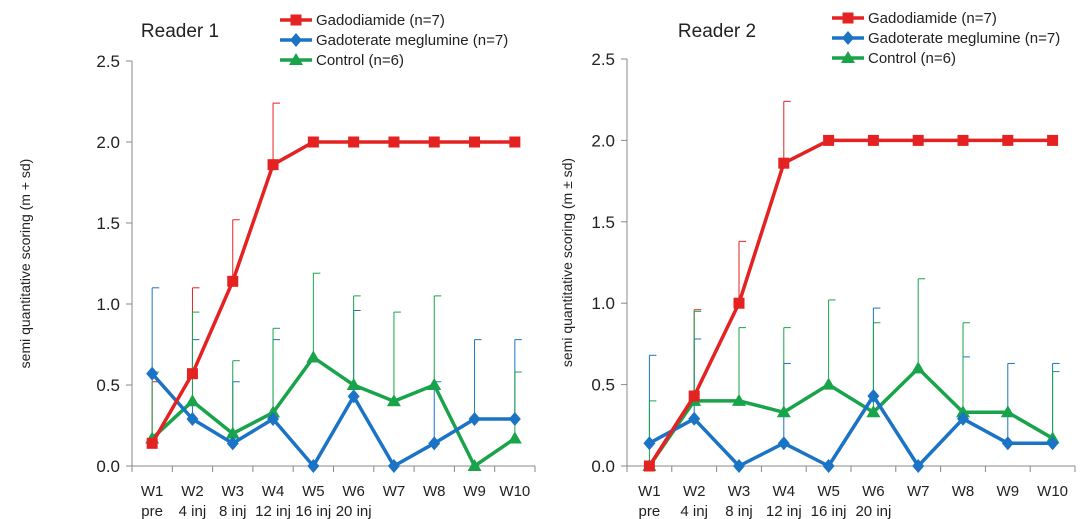  Describe the element at coordinates (694, 511) in the screenshot. I see `x-tick-sublabel: 4 inj` at that location.